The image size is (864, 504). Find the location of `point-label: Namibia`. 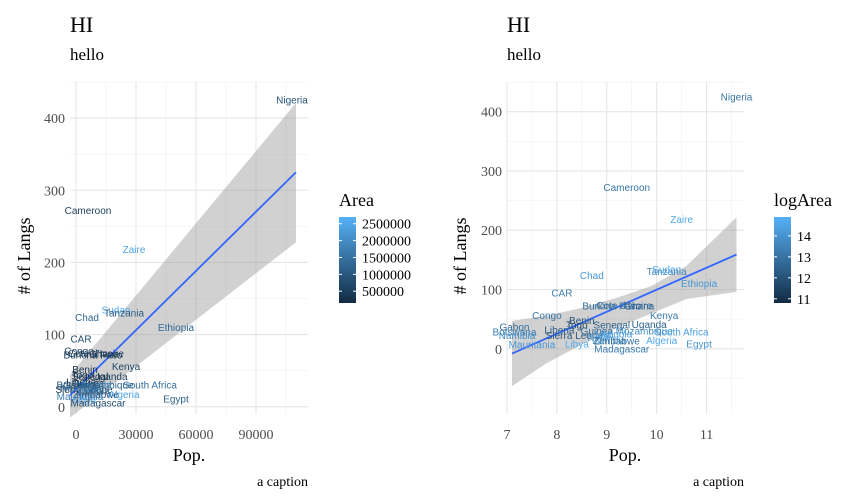

point-label: Namibia is located at coordinates (517, 336).